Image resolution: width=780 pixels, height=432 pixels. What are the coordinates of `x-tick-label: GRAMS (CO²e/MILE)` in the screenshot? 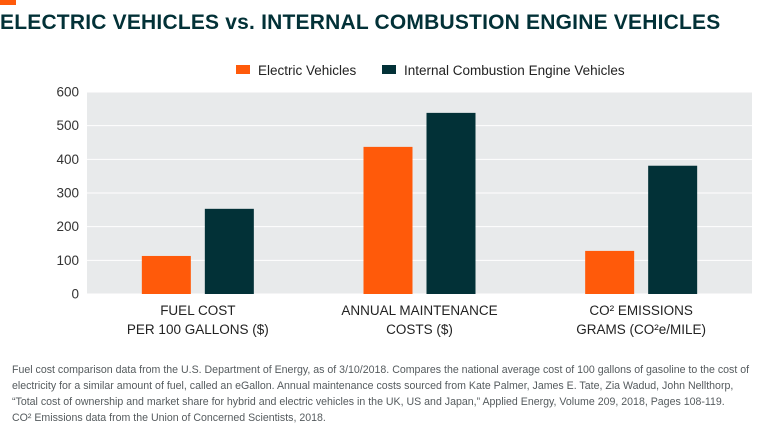 It's located at (641, 329).